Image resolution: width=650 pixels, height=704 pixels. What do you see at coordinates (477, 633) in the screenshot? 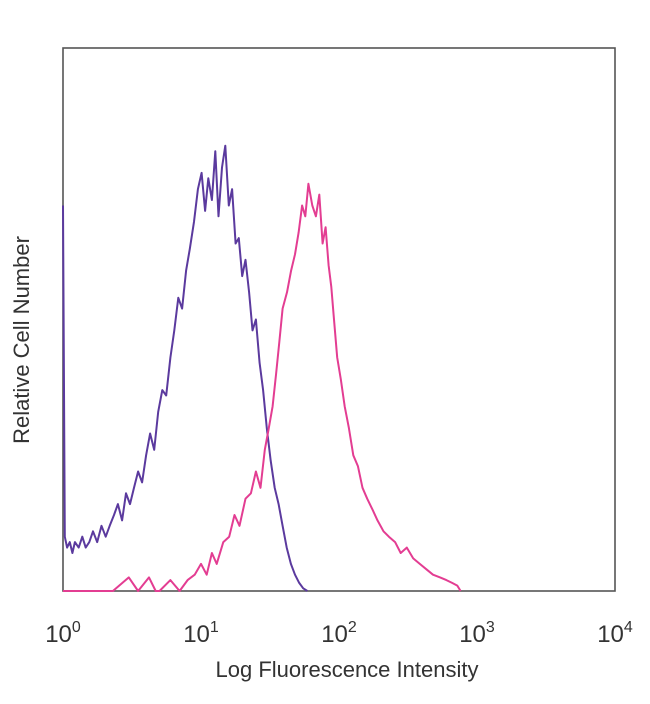
I see `x-tick-label-3: 10³` at bounding box center [477, 633].